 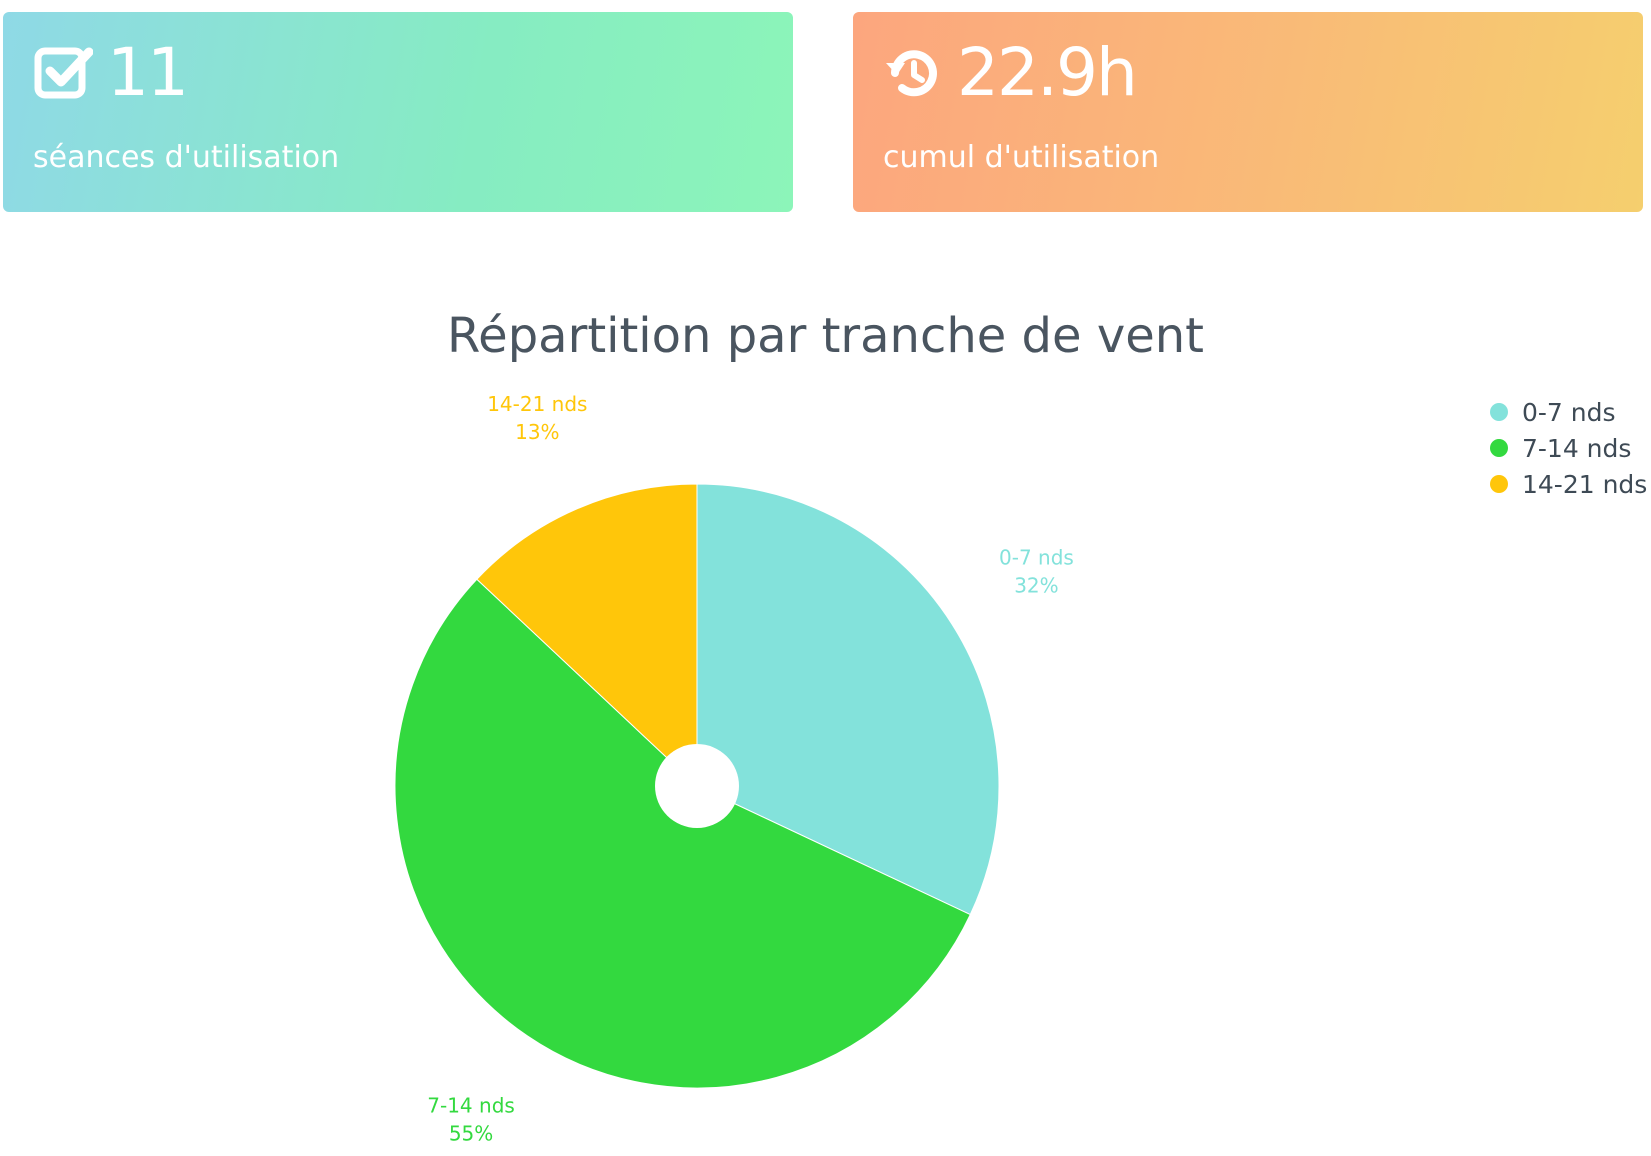 I want to click on chart-legend: 0-7 nds 7-14 nds 14-21 nds, so click(x=1568, y=448).